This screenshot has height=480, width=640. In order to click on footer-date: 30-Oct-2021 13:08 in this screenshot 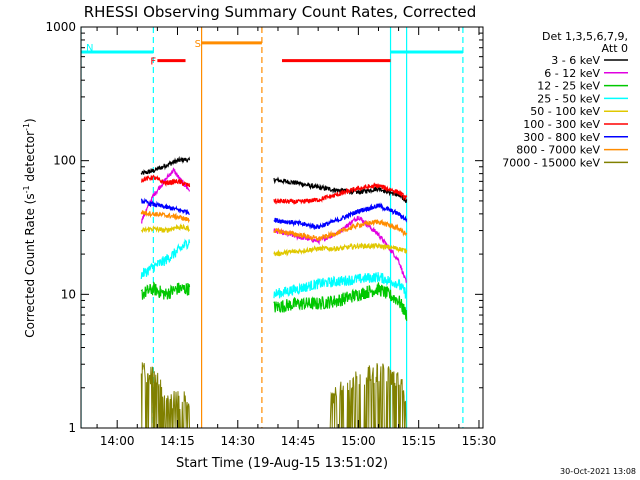, I will do `click(598, 471)`.